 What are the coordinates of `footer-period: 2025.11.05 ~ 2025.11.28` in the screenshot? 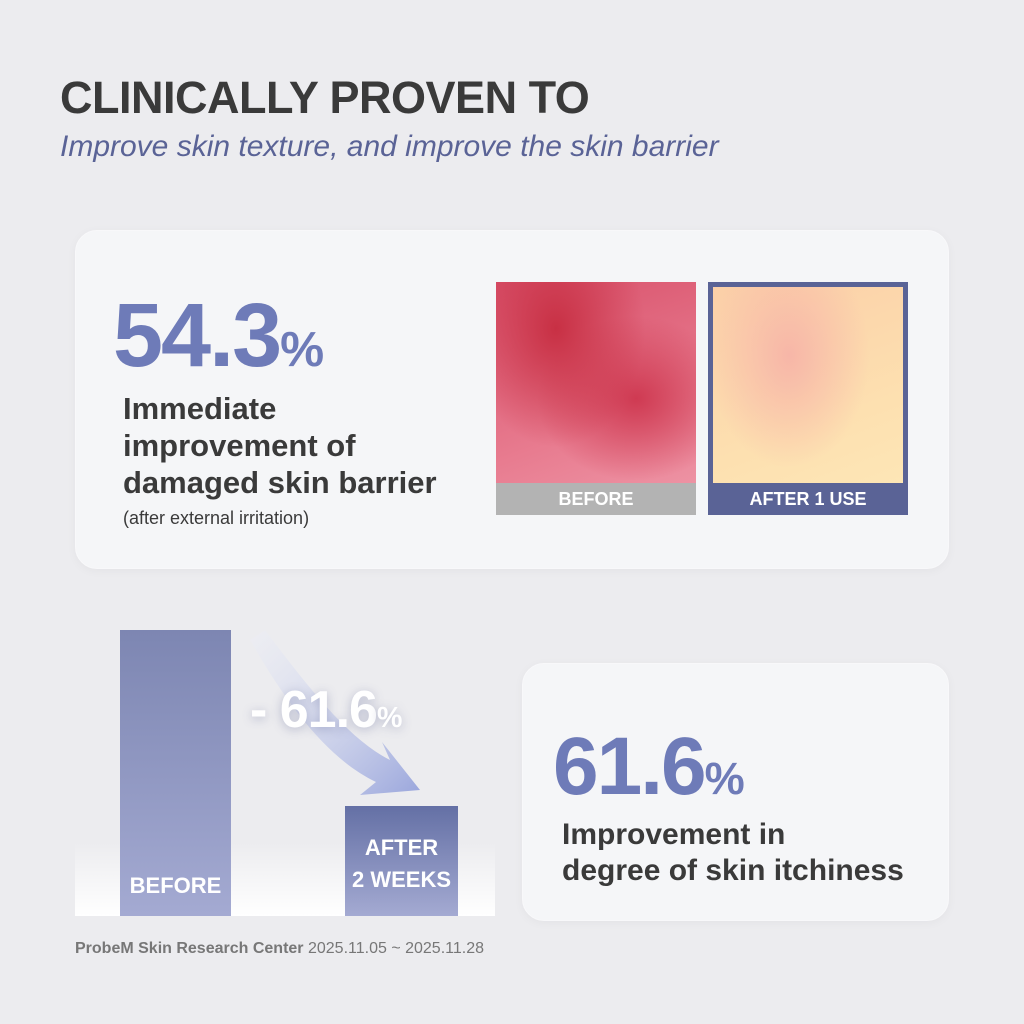 It's located at (395, 948).